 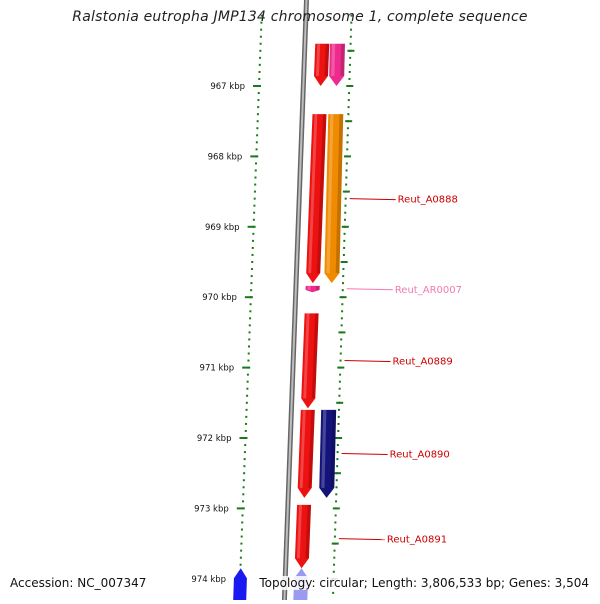 What do you see at coordinates (316, 199) in the screenshot?
I see `gene-Reut_A0888` at bounding box center [316, 199].